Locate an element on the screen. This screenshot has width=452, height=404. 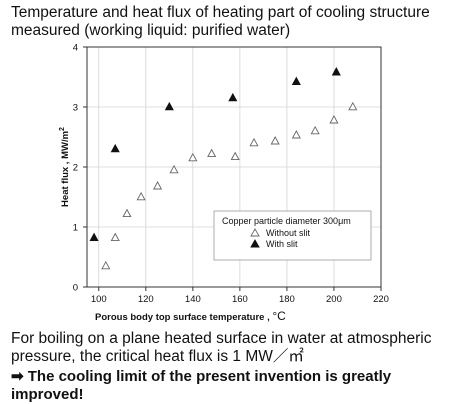
x-tick-label: 140 is located at coordinates (193, 299).